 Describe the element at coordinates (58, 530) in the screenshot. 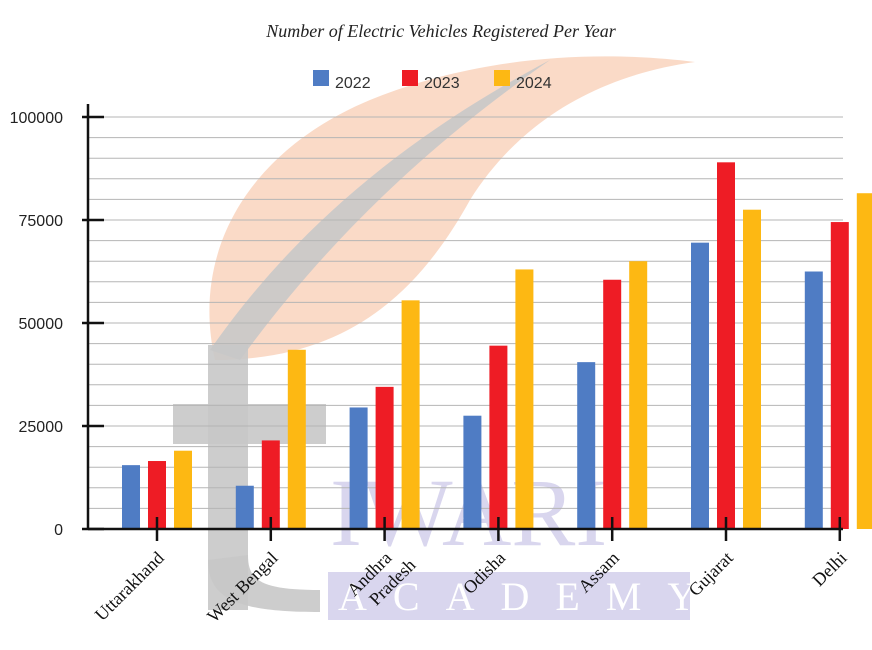

I see `y-tick-label: 0` at that location.